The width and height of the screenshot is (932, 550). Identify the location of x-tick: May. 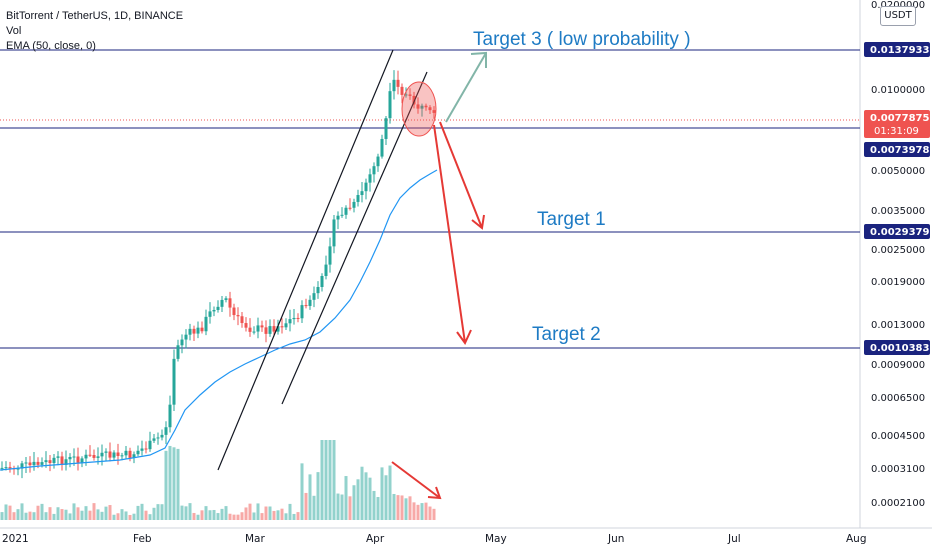
(496, 539).